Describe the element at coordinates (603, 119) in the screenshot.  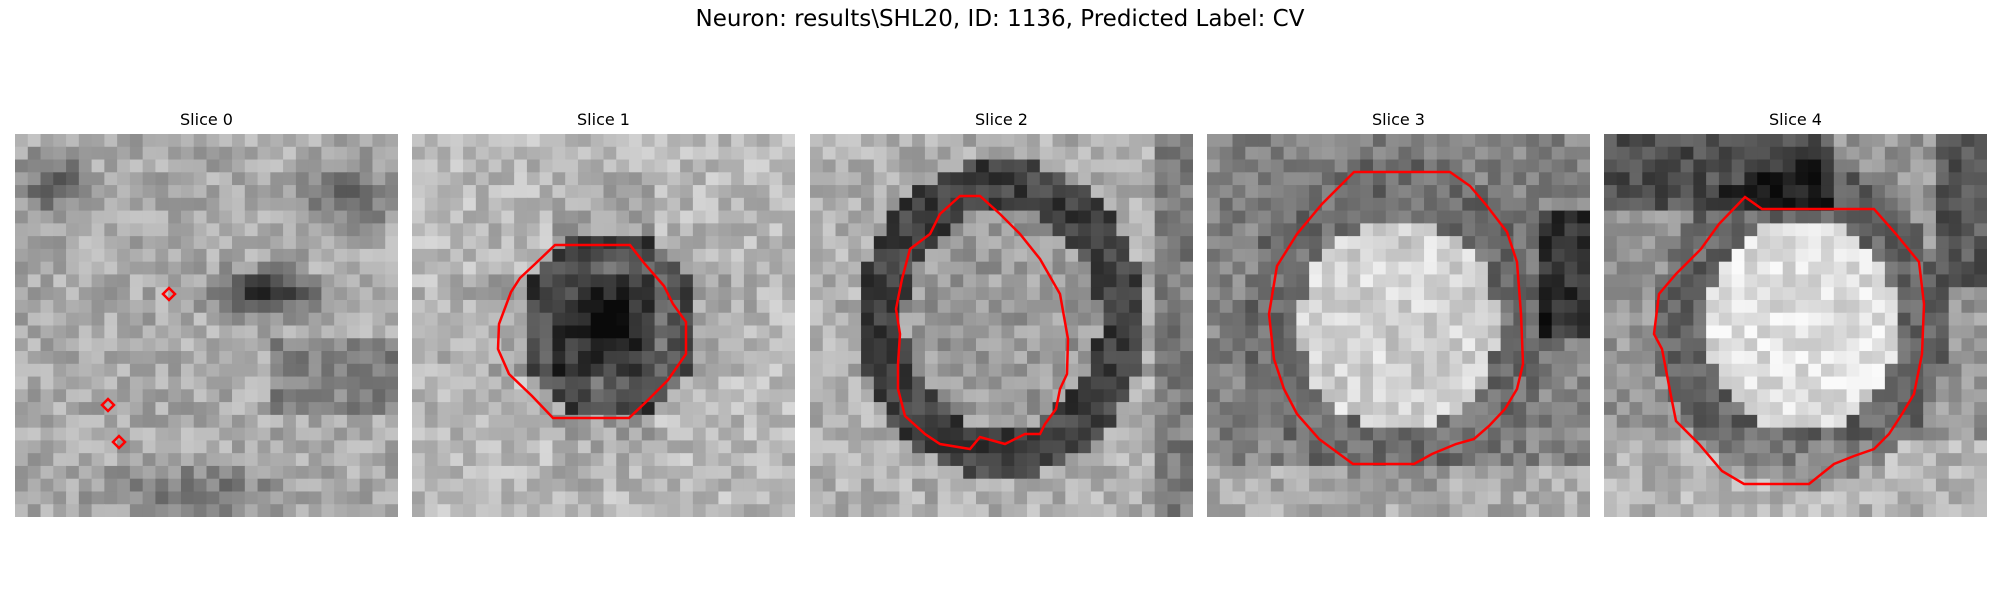
I see `panel-title-slice-1: Slice 1` at that location.